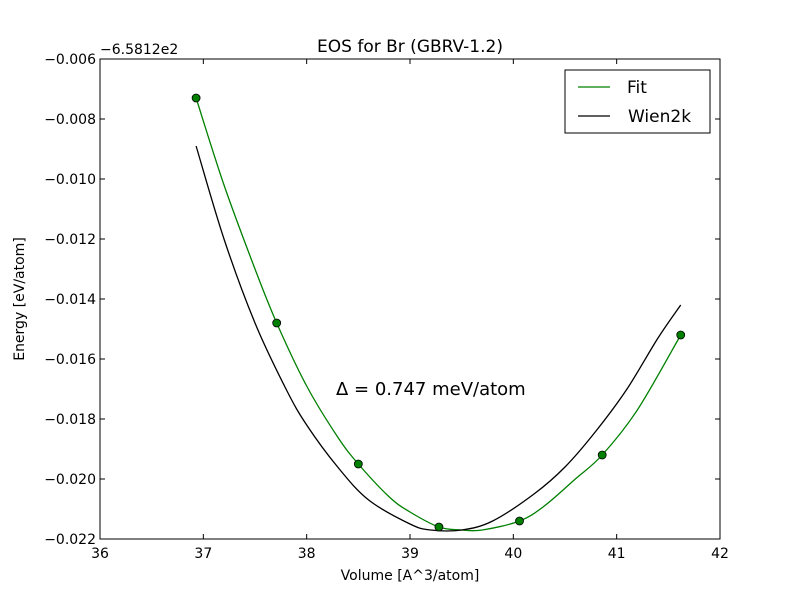 This screenshot has height=600, width=800. What do you see at coordinates (720, 554) in the screenshot?
I see `x-tick-label: 42` at bounding box center [720, 554].